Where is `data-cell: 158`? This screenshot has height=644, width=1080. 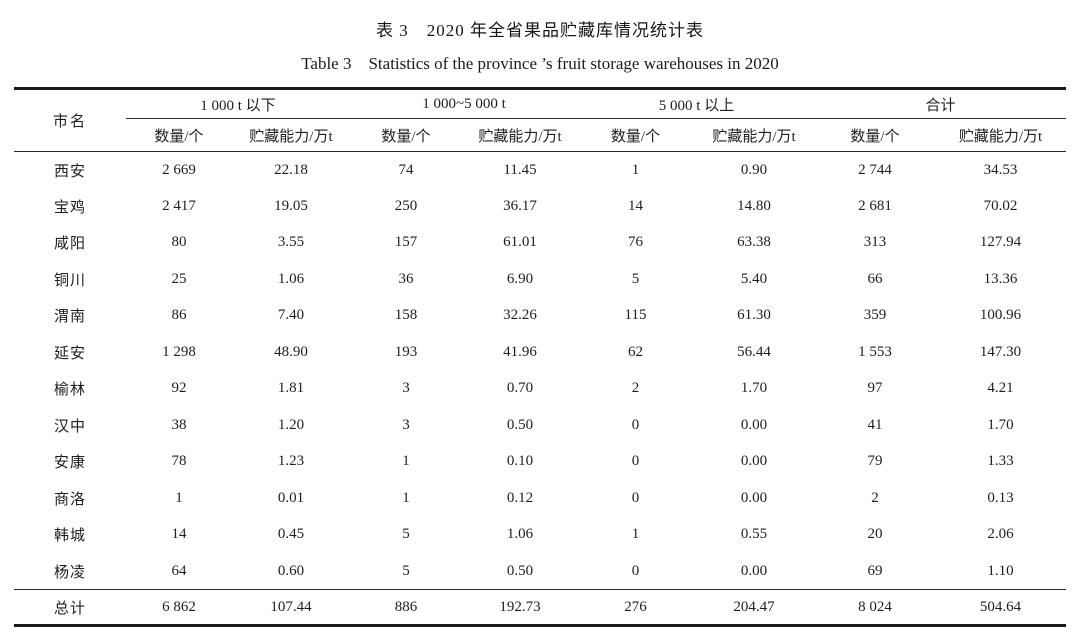
data-cell: 158 is located at coordinates (406, 315).